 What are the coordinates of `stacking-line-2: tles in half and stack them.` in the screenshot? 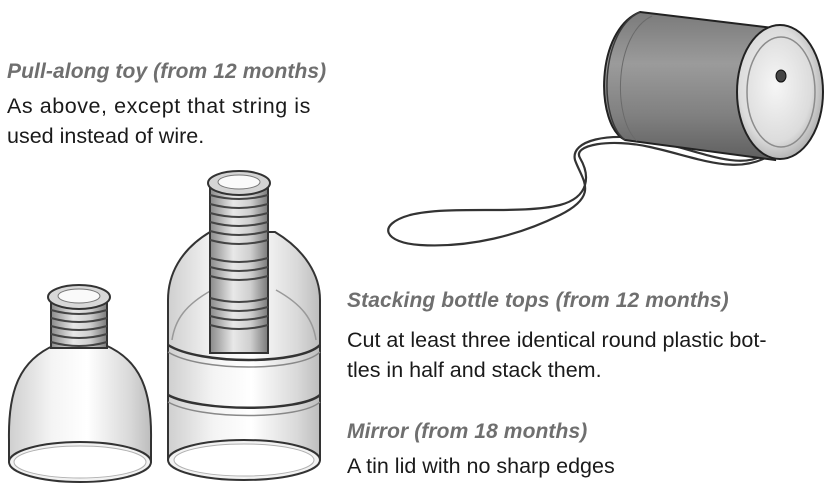 It's located at (474, 370).